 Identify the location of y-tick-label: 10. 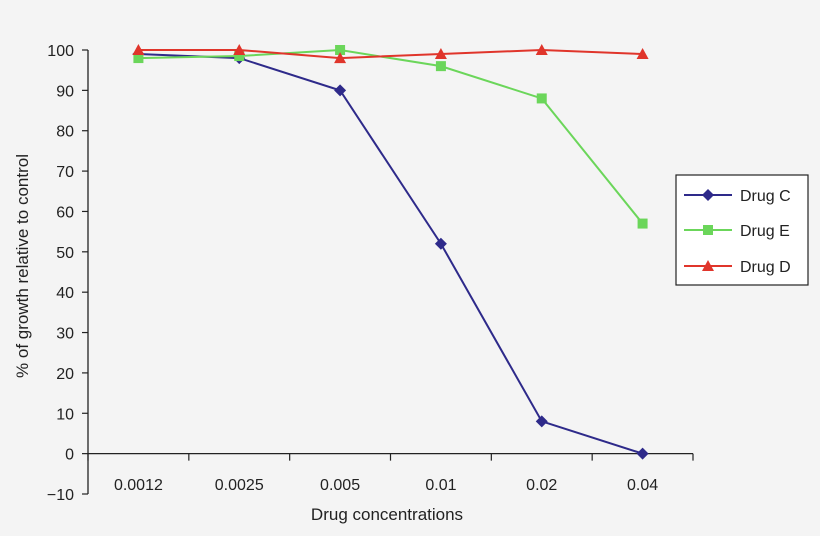
(65, 414).